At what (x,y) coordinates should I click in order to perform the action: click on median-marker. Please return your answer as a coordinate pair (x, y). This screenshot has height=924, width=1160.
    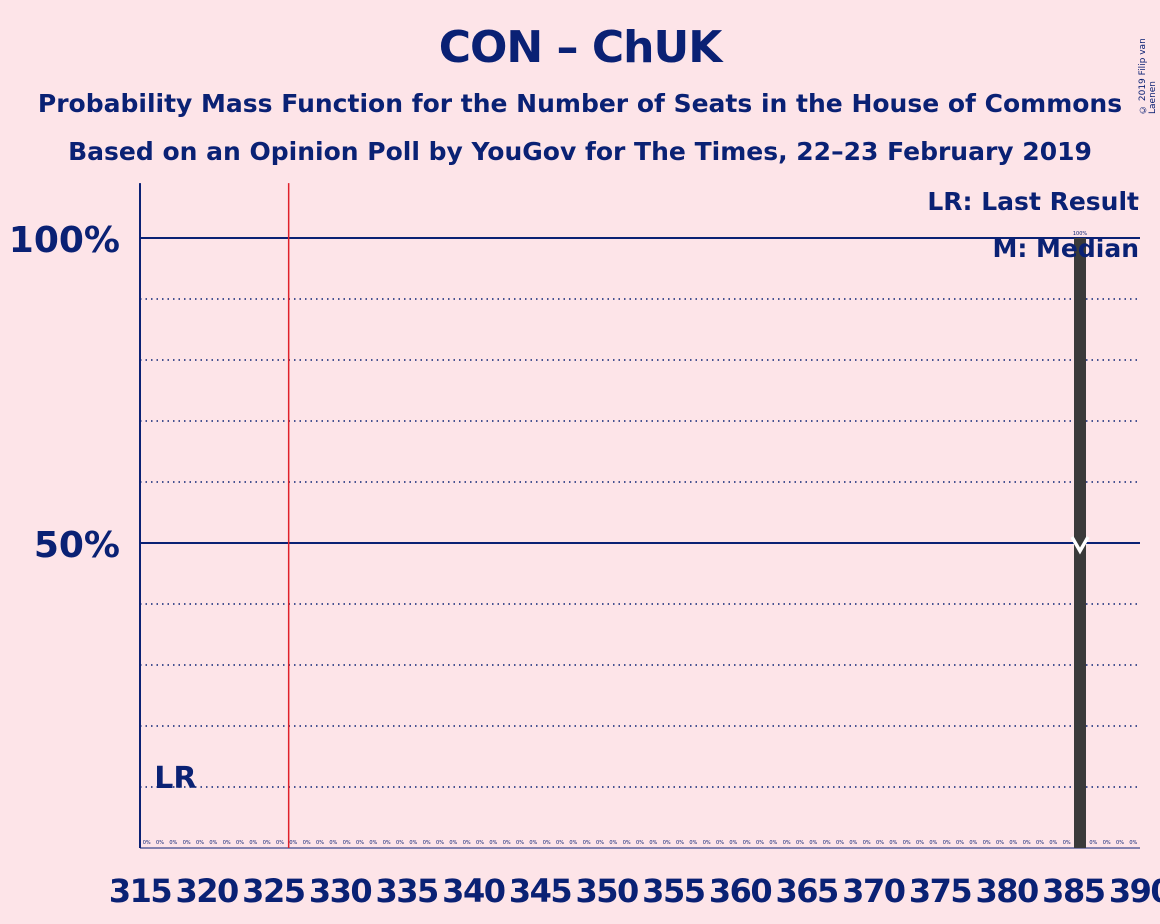
    Looking at the image, I should click on (1080, 545).